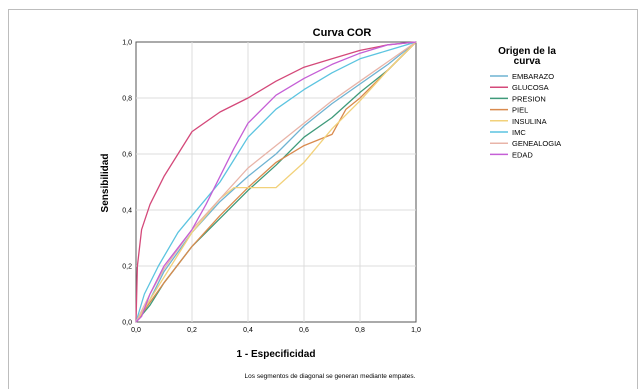 This screenshot has height=389, width=641. Describe the element at coordinates (127, 267) in the screenshot. I see `y-tick-label: 0,2` at that location.